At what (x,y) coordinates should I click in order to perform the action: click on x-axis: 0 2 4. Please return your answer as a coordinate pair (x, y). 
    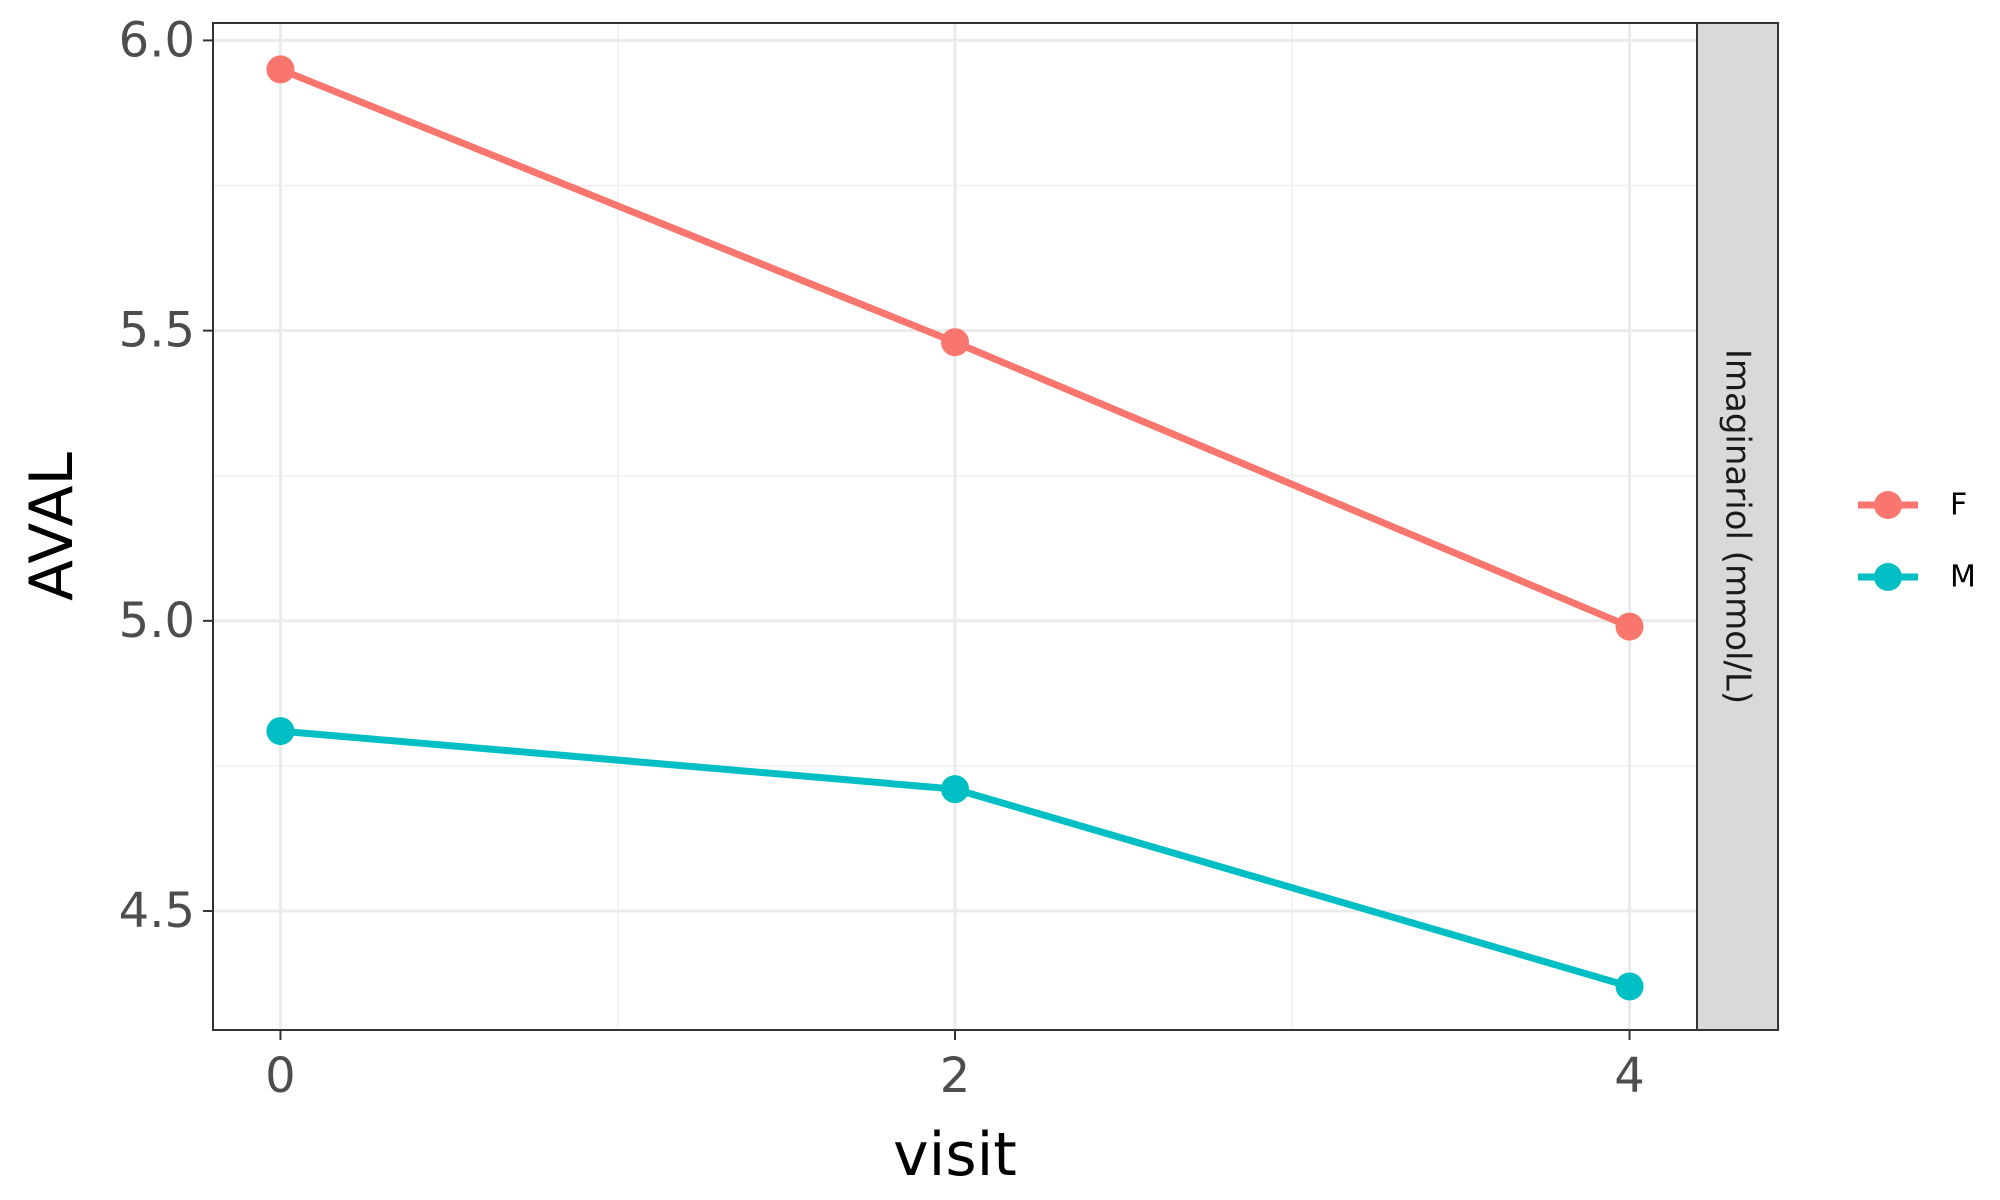
    Looking at the image, I should click on (955, 1067).